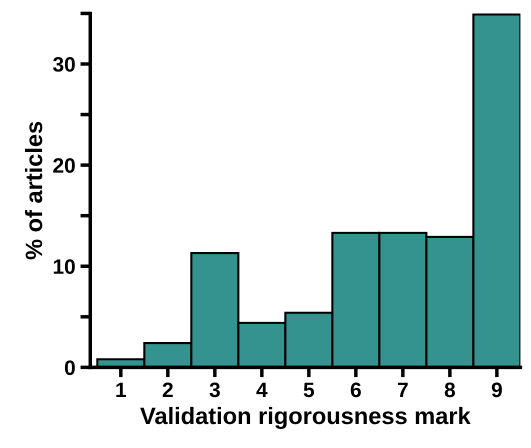  I want to click on x-tick-label: 7, so click(403, 390).